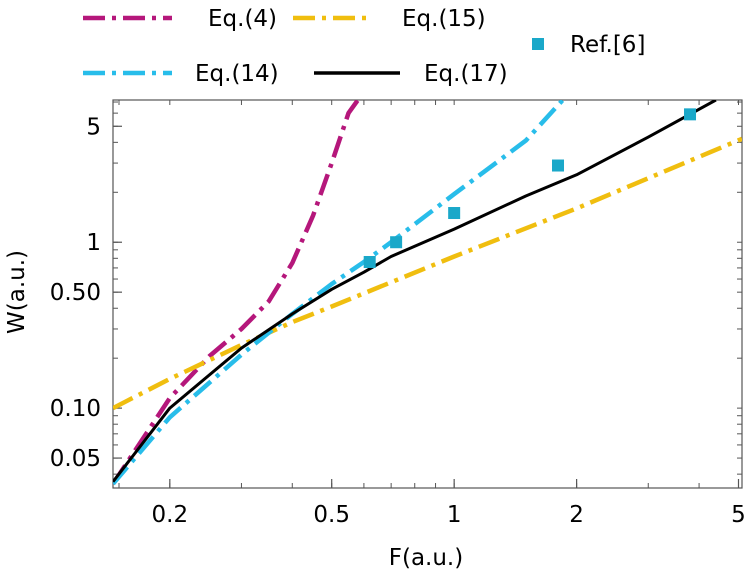  What do you see at coordinates (75, 459) in the screenshot?
I see `y-tick-label: 0.05` at bounding box center [75, 459].